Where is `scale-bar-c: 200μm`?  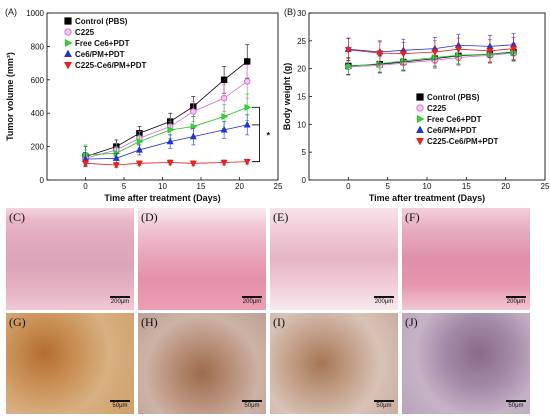 scale-bar-c: 200μm is located at coordinates (120, 300).